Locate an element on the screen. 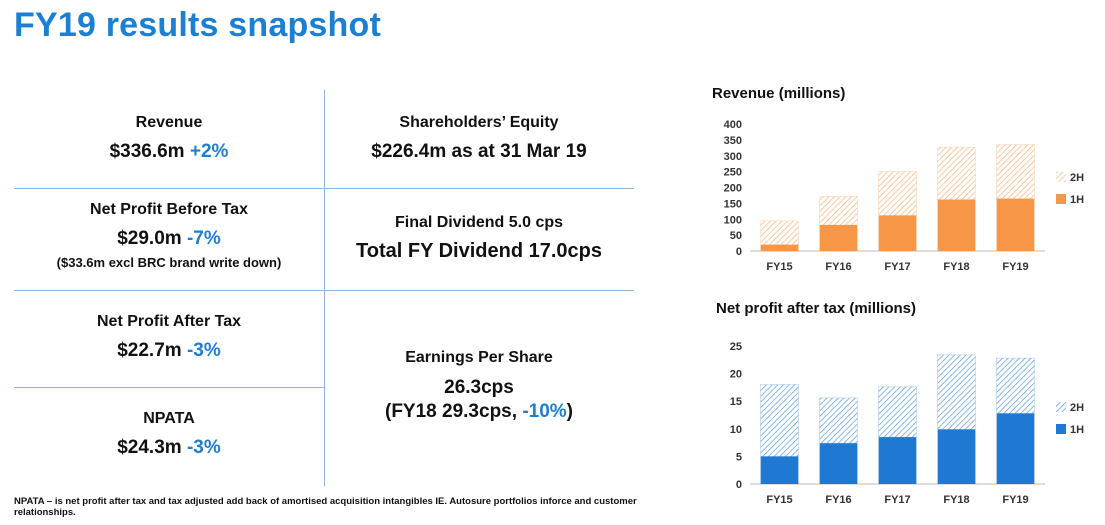 This screenshot has height=525, width=1105. page-title: FY19 results snapshot is located at coordinates (197, 25).